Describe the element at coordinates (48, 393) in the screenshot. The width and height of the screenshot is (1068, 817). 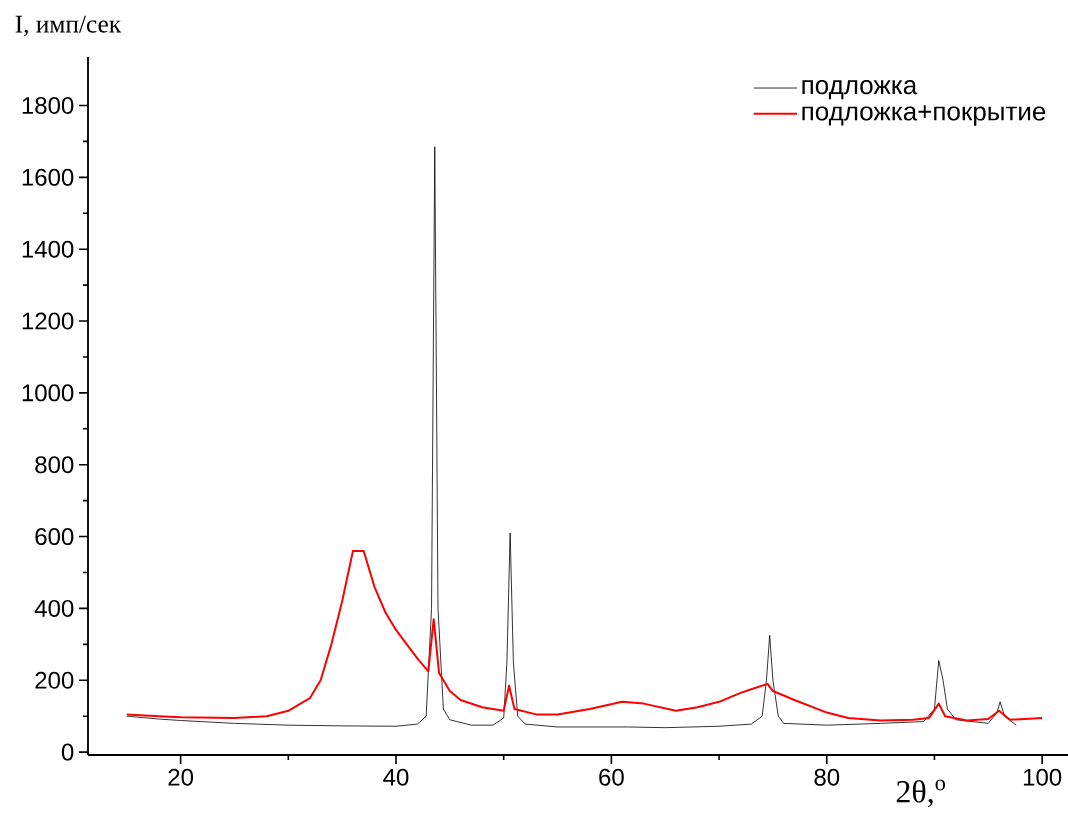
I see `y-tick-label: 1000` at that location.